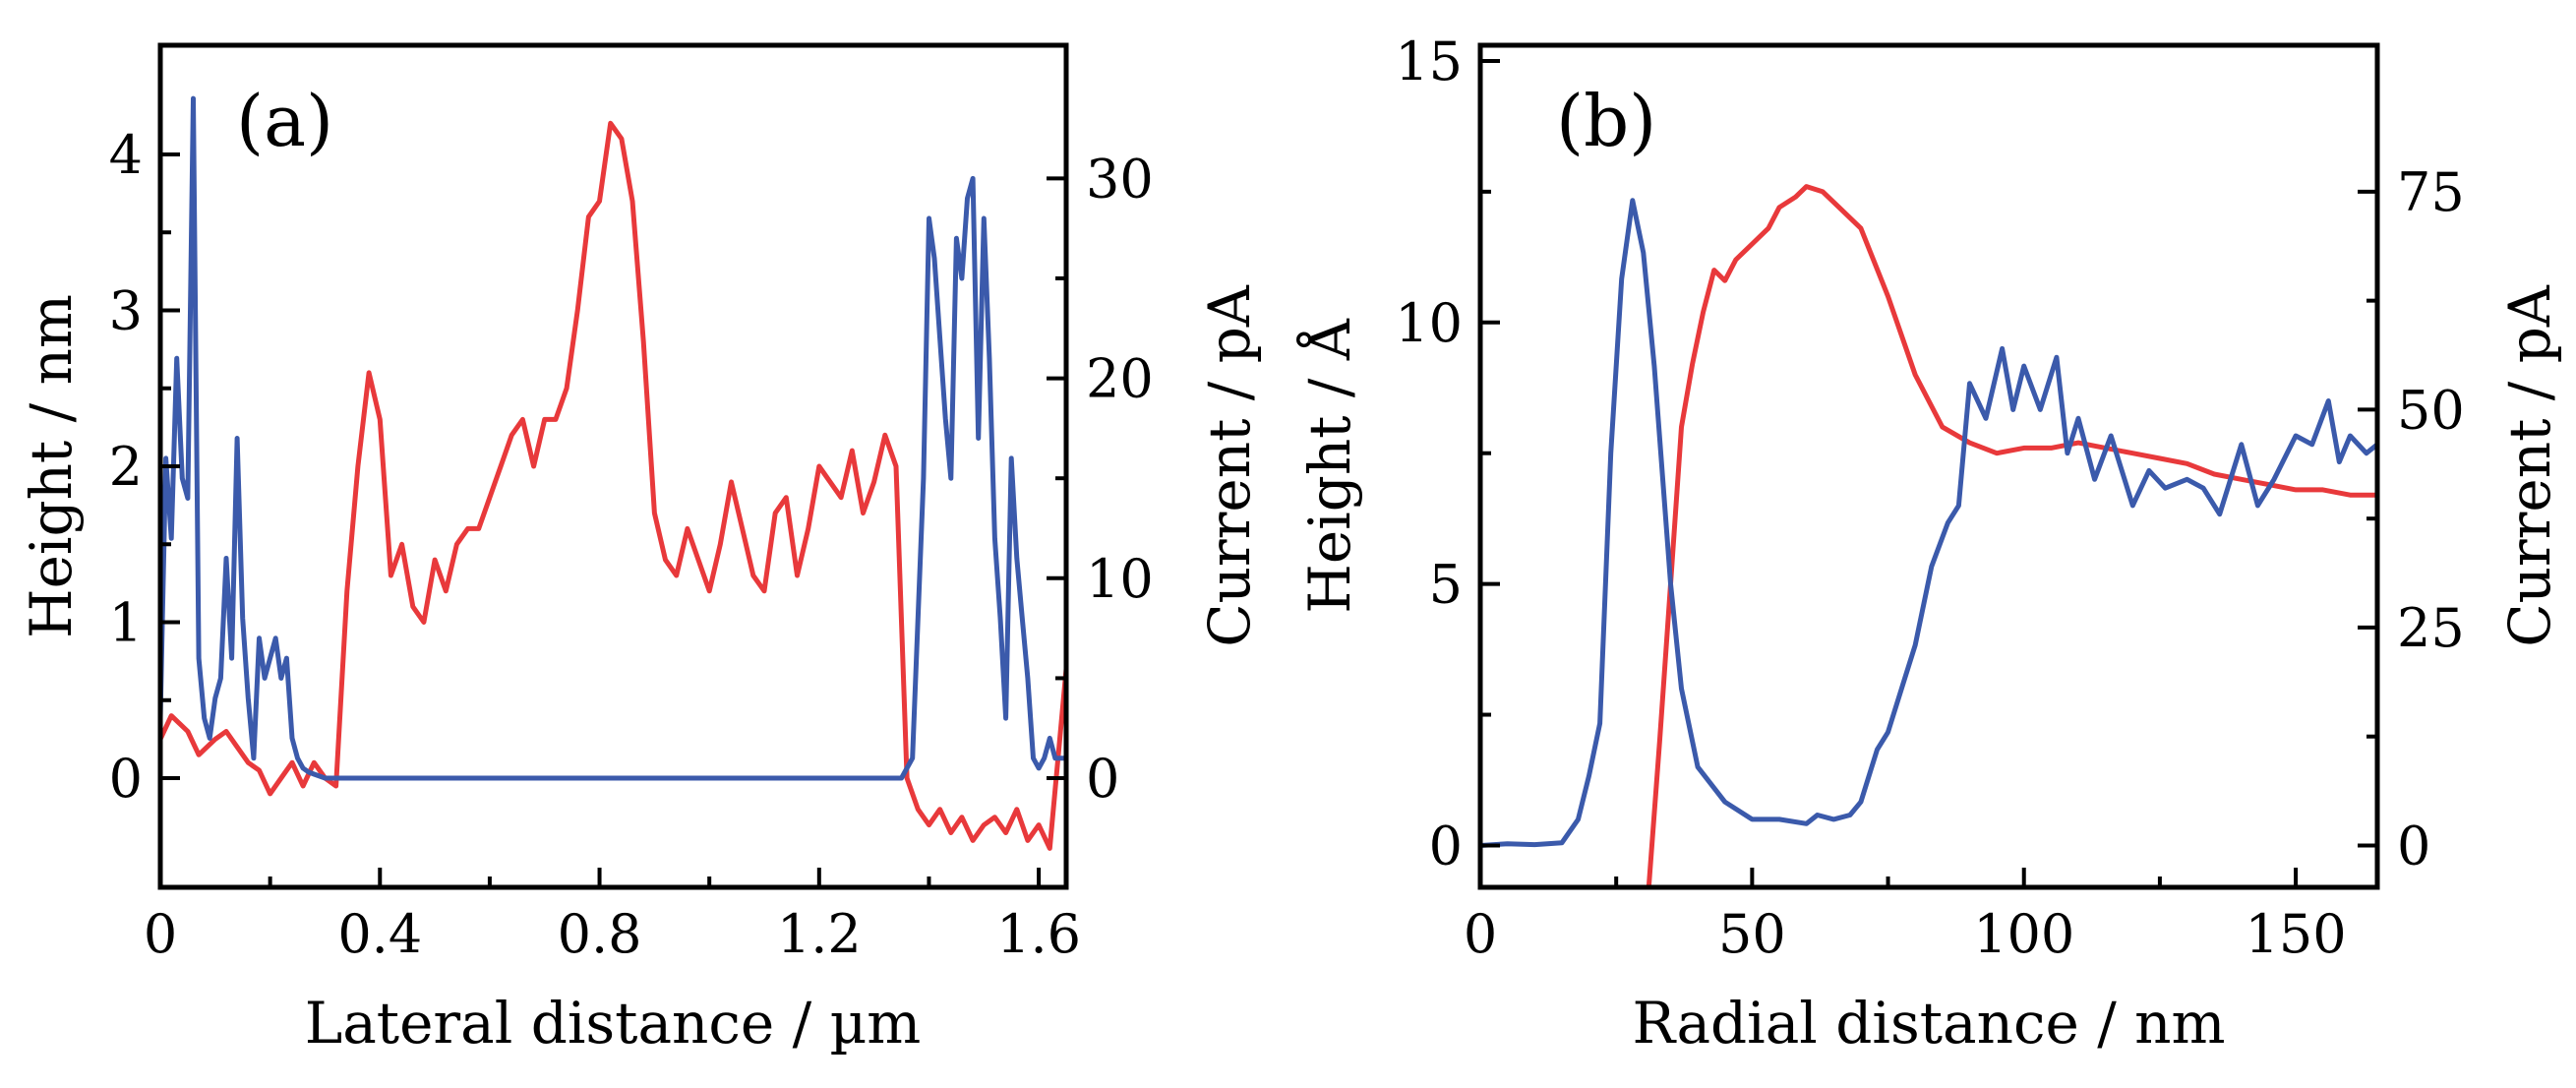  What do you see at coordinates (2431, 410) in the screenshot?
I see `y-right-tick-label-b: 50` at bounding box center [2431, 410].